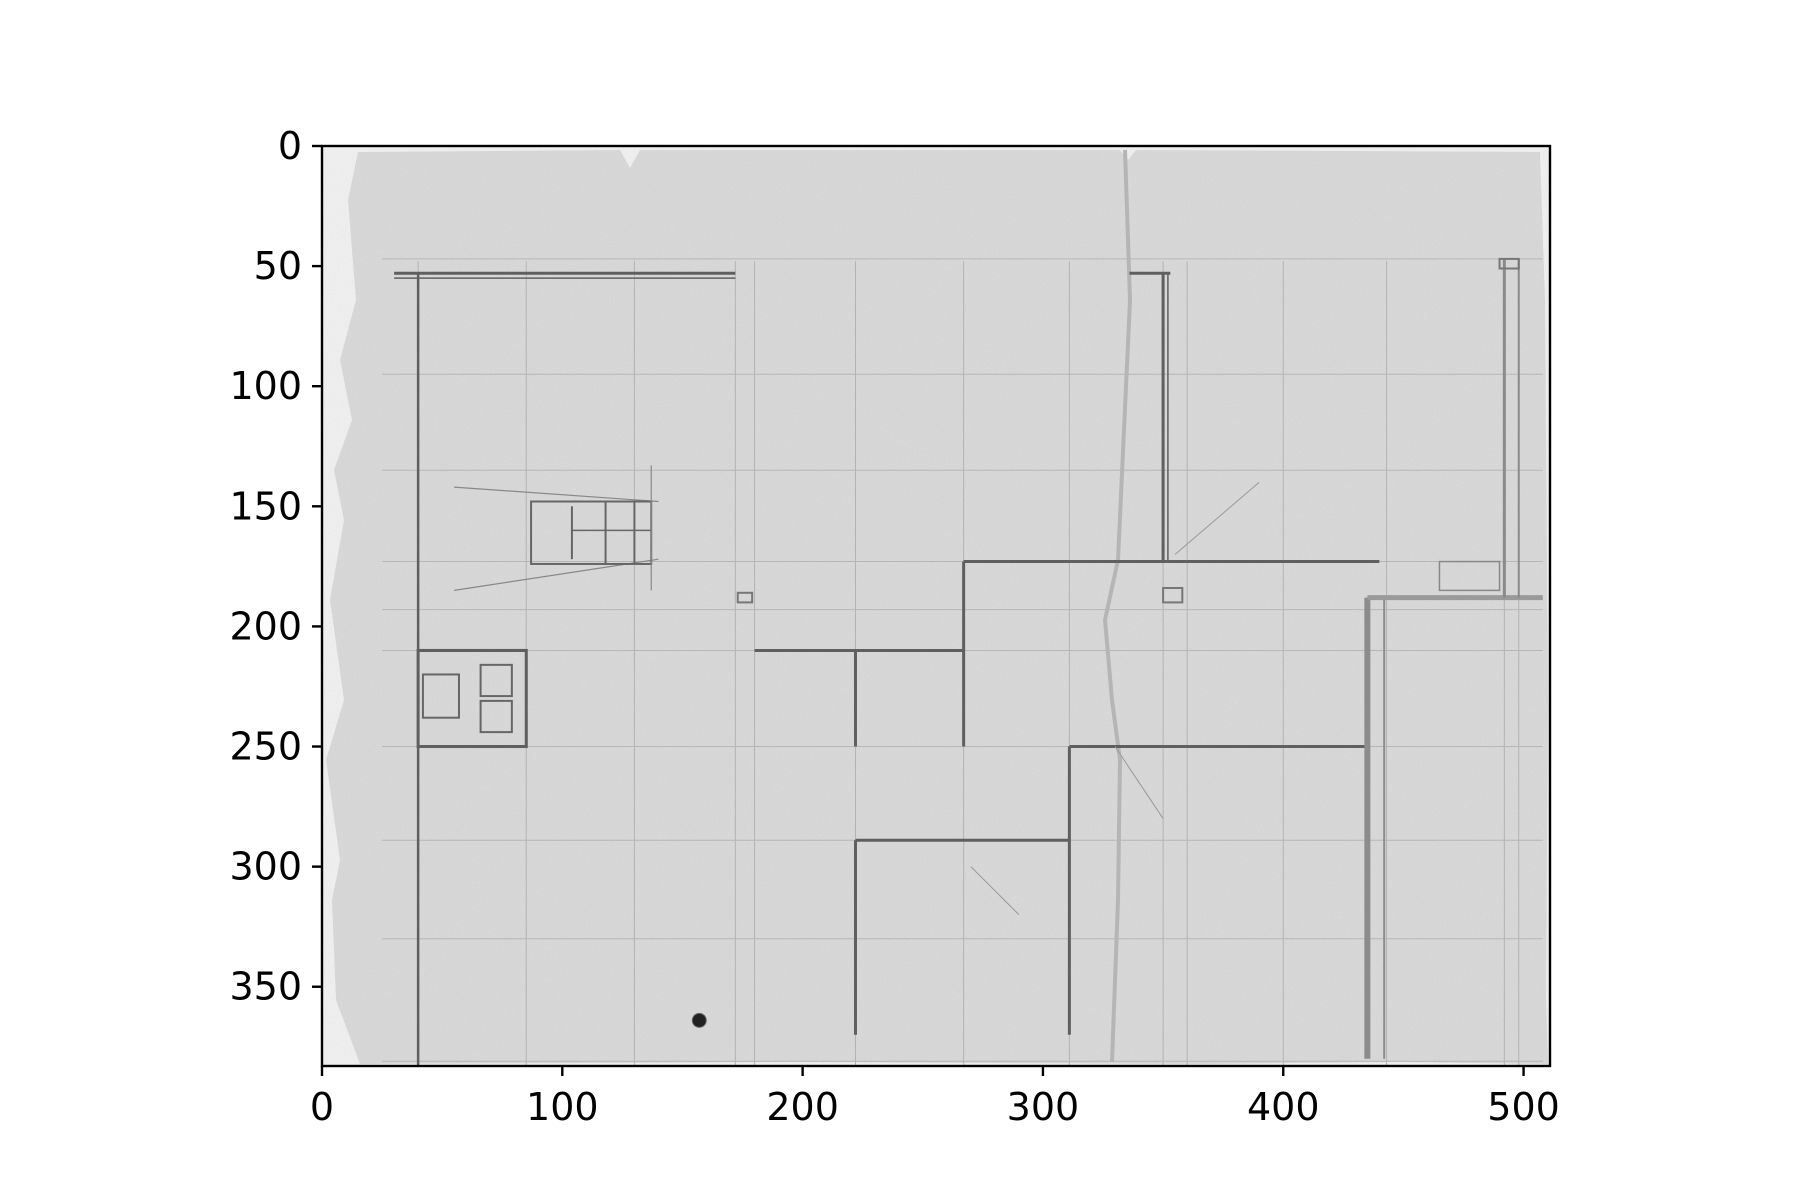 The image size is (1800, 1200). Describe the element at coordinates (1523, 1107) in the screenshot. I see `x-tick-label: 500` at that location.